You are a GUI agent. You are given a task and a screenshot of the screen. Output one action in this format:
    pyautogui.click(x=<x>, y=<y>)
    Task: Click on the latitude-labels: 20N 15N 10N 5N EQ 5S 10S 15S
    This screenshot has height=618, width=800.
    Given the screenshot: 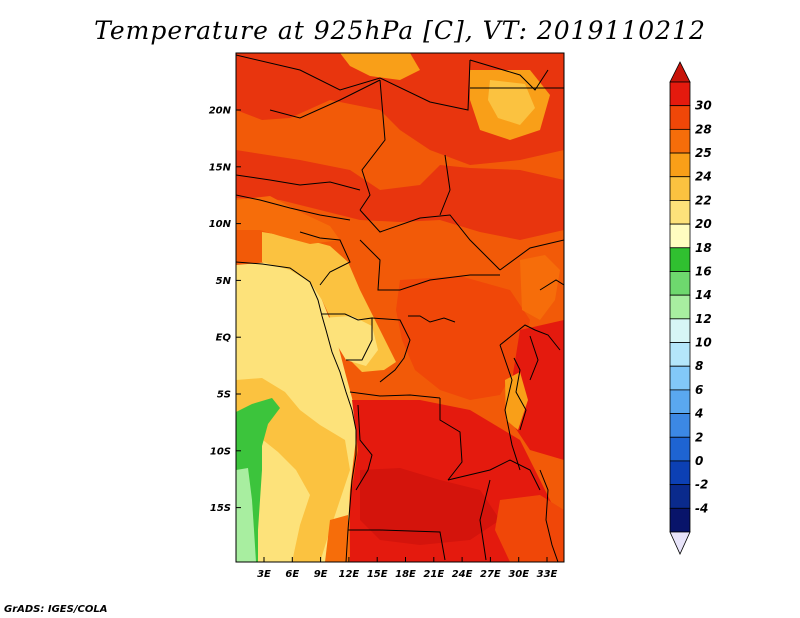 What is the action you would take?
    pyautogui.click(x=225, y=310)
    